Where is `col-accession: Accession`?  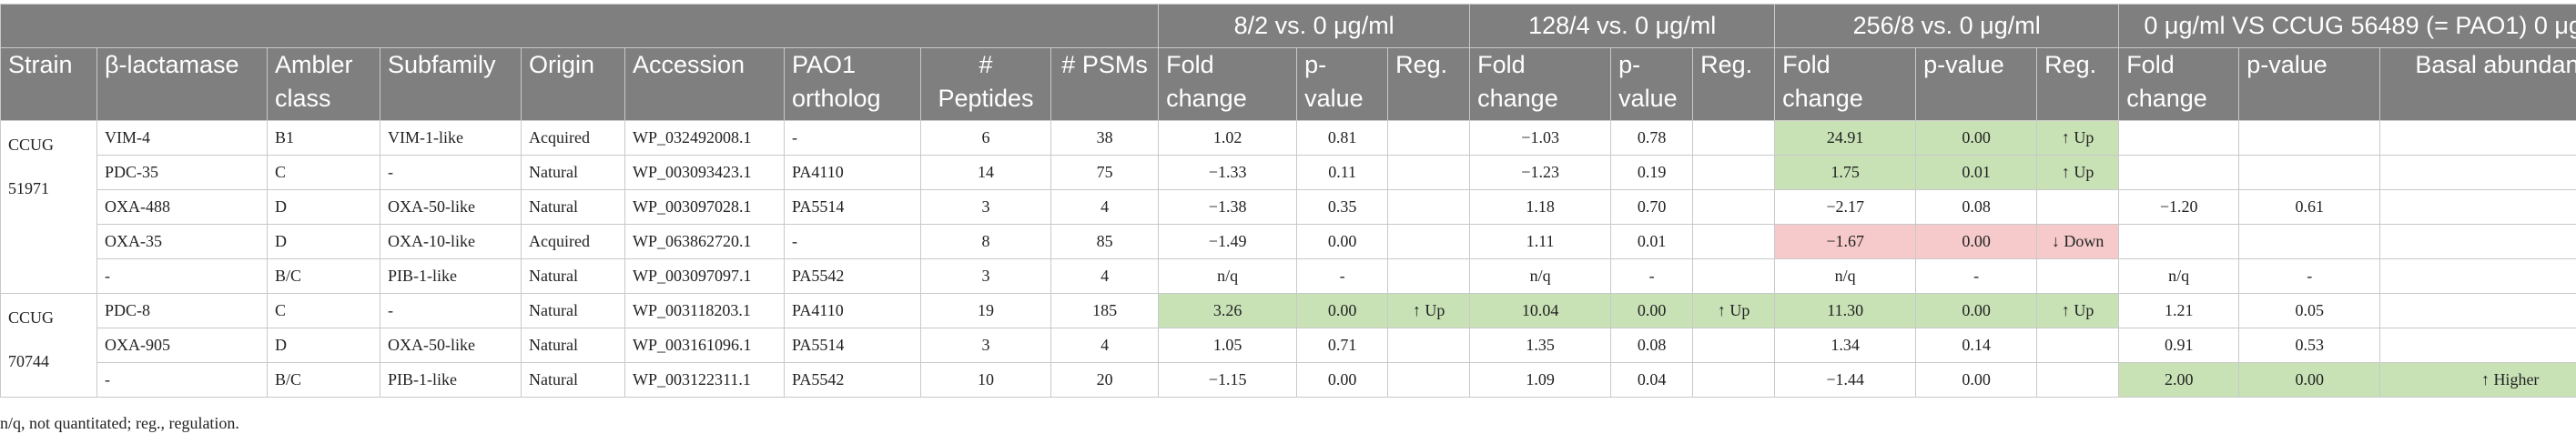
col-accession: Accession is located at coordinates (704, 84).